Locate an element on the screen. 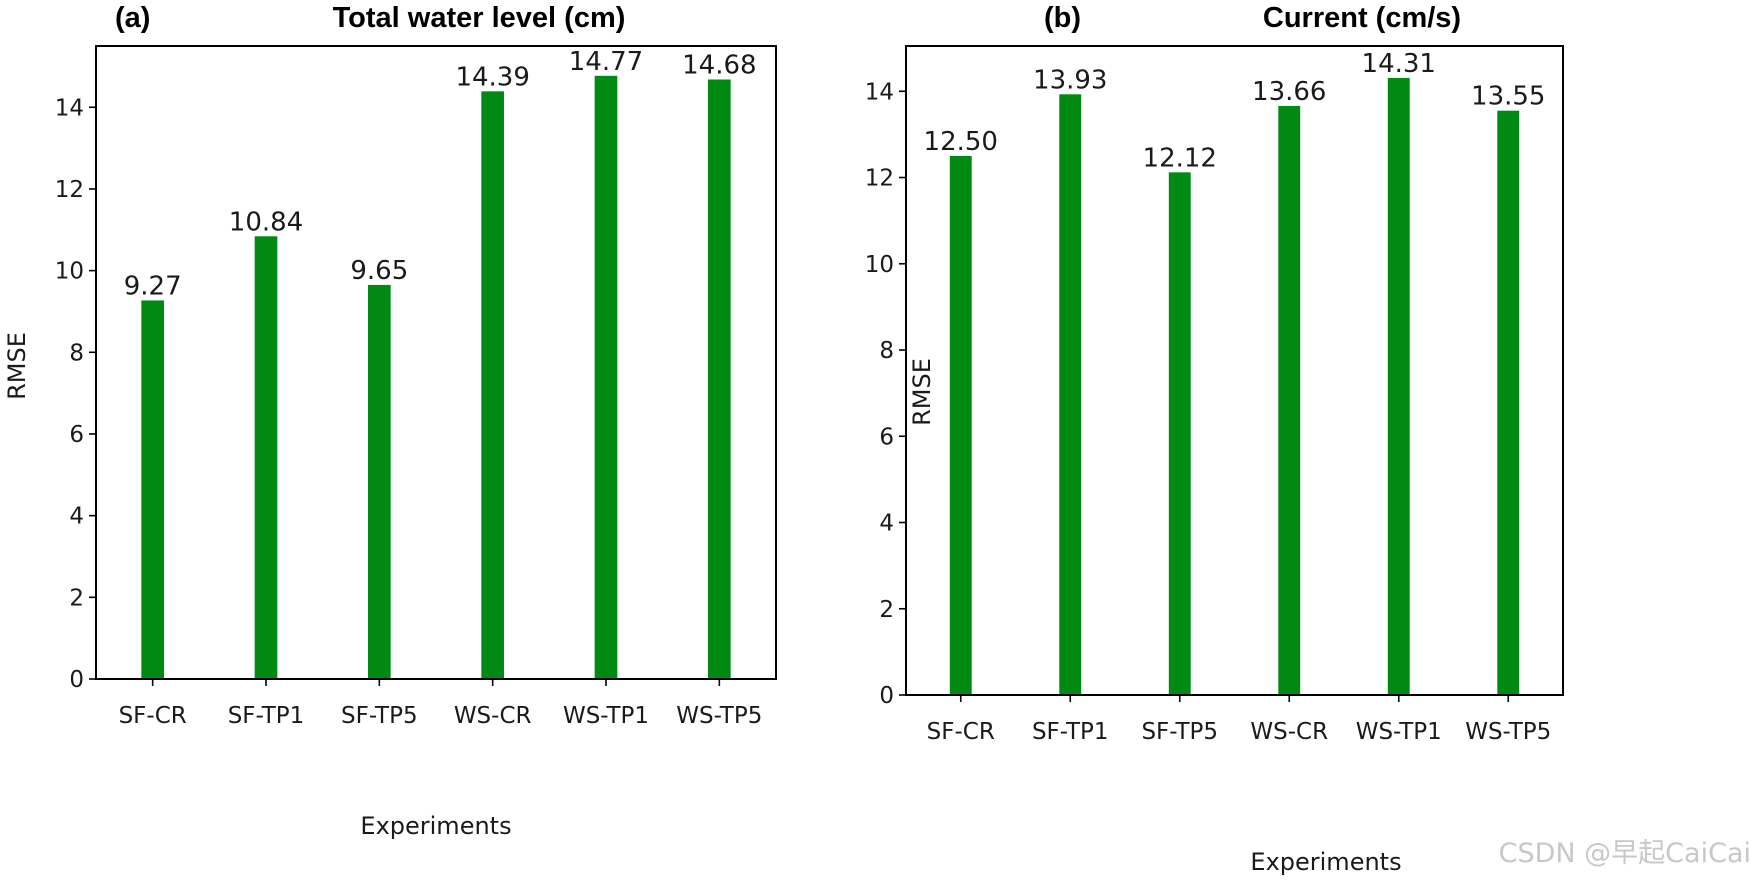  panel-b-value-labels: 12.50 13.93 12.12 13.66 14.31 13.55 is located at coordinates (1235, 111).